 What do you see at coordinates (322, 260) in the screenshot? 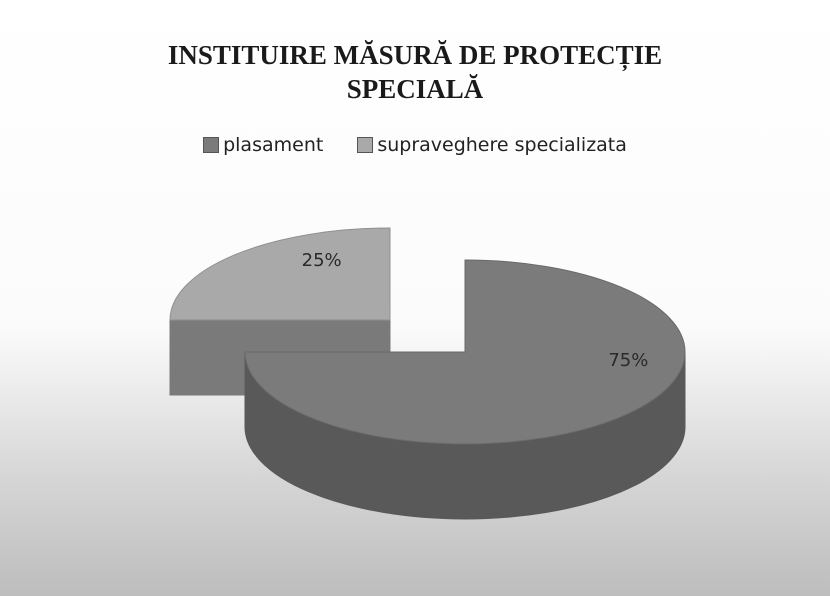
I see `data-label: 25%` at bounding box center [322, 260].